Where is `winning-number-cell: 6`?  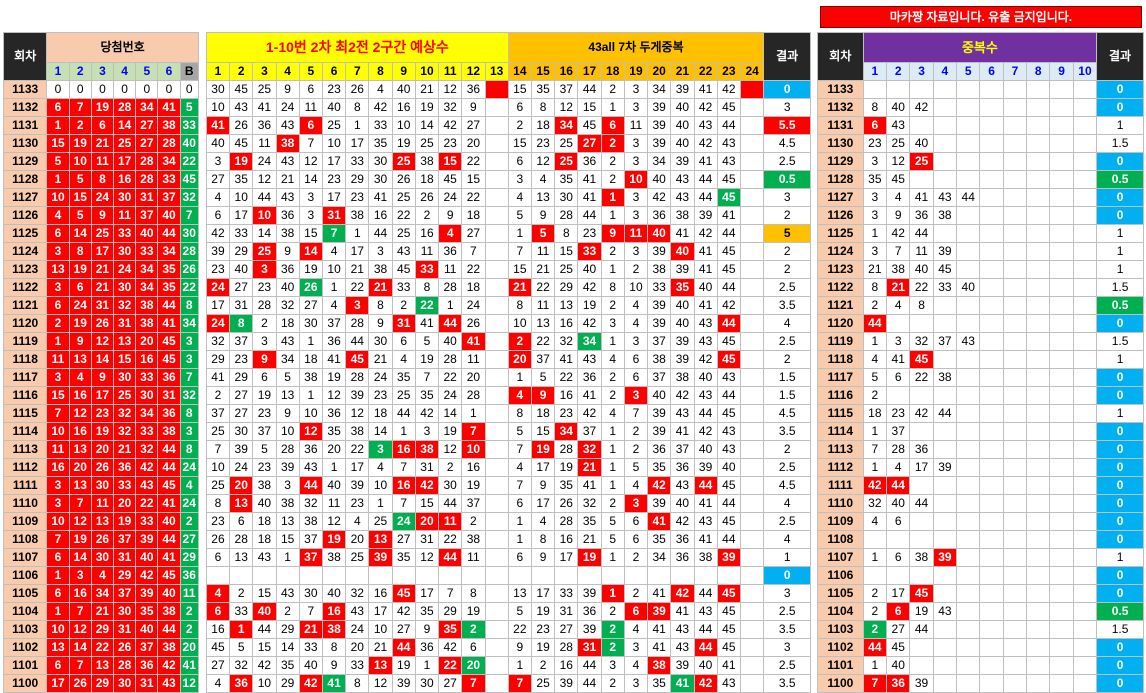 winning-number-cell: 6 is located at coordinates (80, 287).